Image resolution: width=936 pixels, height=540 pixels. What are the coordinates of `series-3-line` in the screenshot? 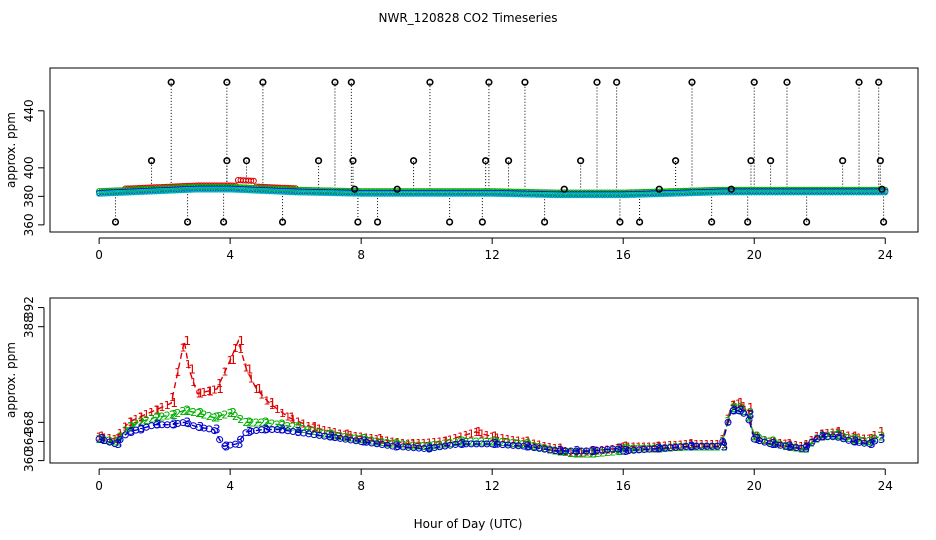 It's located at (489, 430).